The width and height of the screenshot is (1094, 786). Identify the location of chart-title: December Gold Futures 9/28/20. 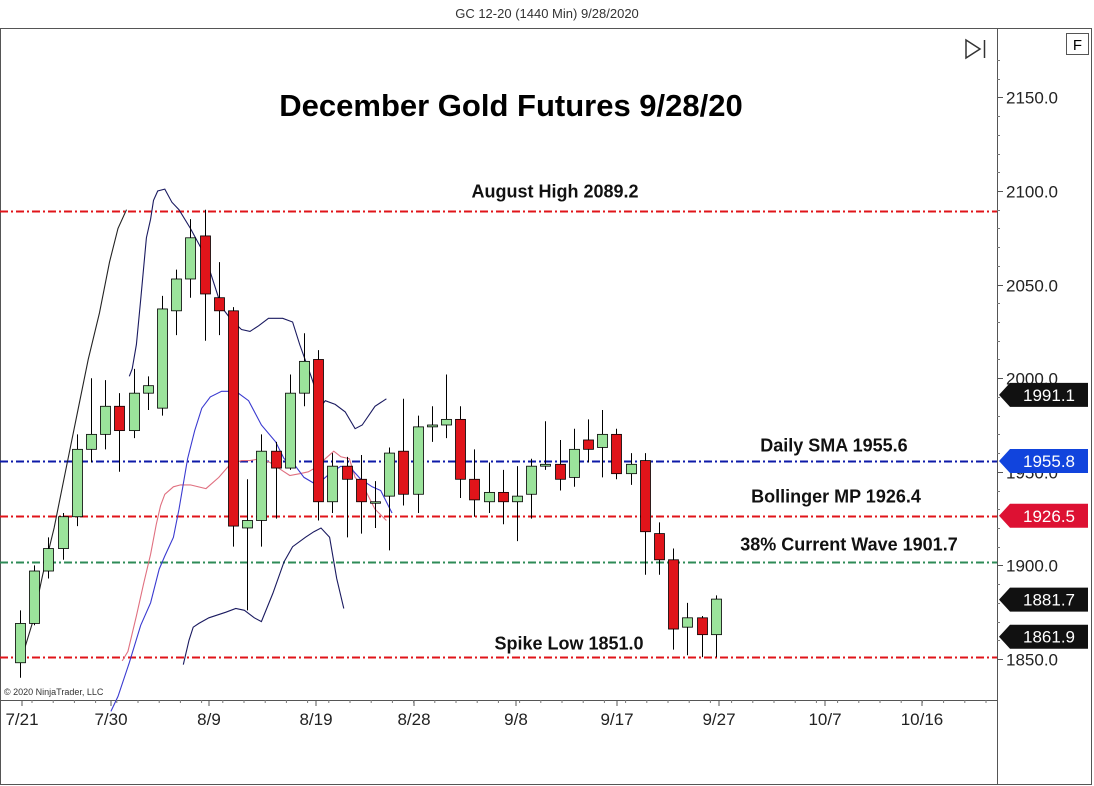
(510, 105).